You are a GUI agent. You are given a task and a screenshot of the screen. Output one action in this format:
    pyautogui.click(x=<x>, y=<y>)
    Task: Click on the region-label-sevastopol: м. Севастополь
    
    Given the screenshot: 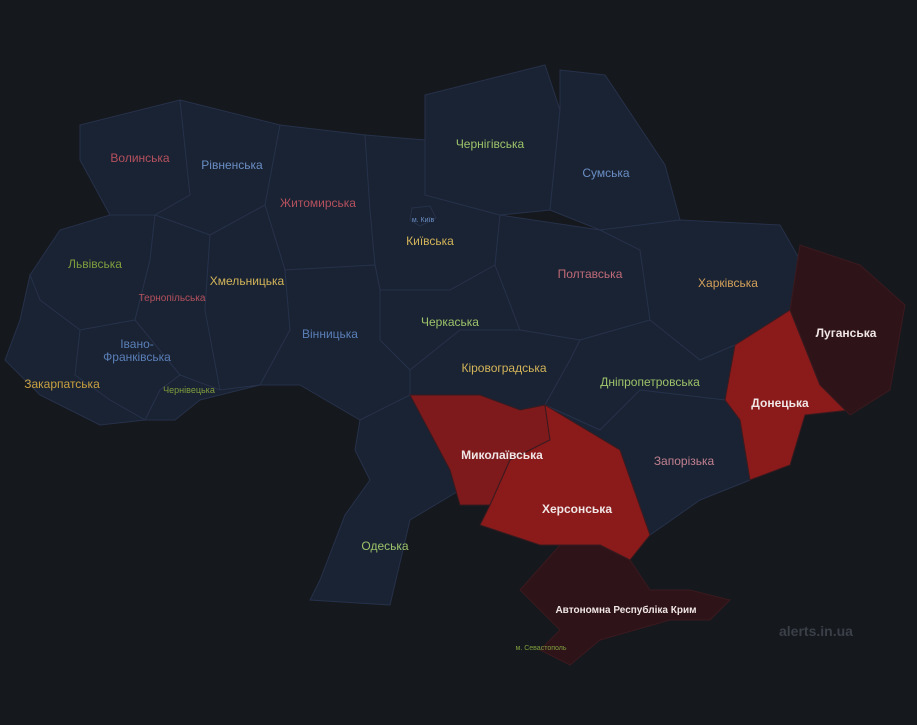 What is the action you would take?
    pyautogui.click(x=541, y=648)
    